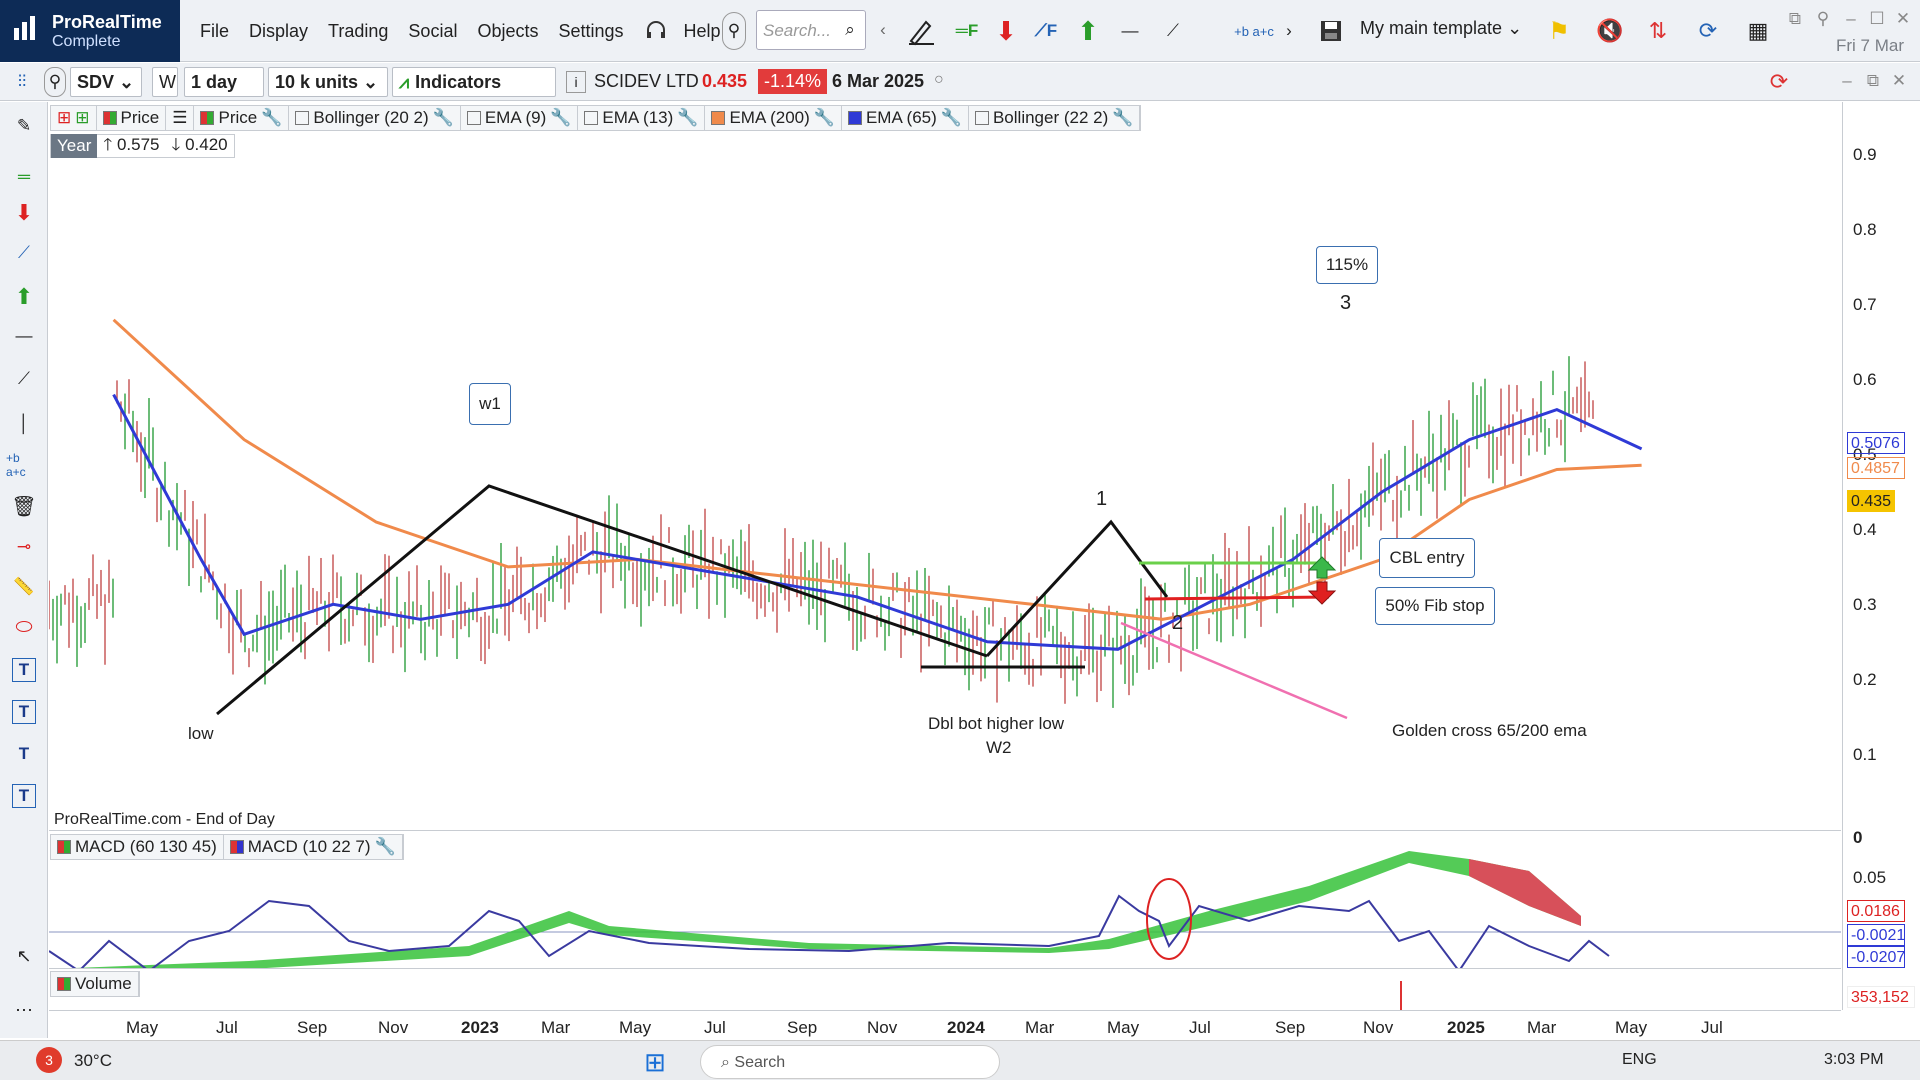 The width and height of the screenshot is (1920, 1080). Describe the element at coordinates (95, 984) in the screenshot. I see `legend-volume: Volume` at that location.